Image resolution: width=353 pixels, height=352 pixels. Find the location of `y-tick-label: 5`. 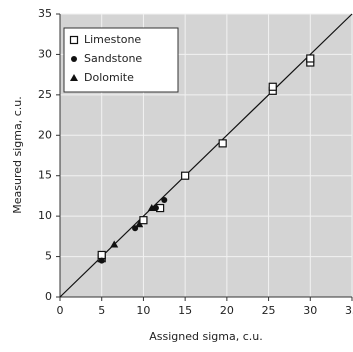

y-tick-label: 5 is located at coordinates (48, 256).